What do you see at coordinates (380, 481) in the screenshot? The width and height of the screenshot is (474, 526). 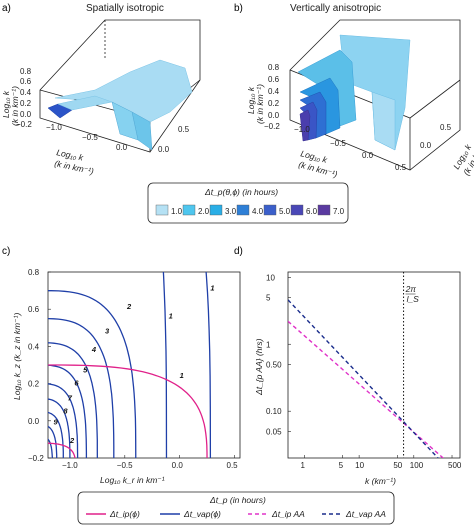 I see `chart-d-xlabel: k (km⁻¹)` at bounding box center [380, 481].